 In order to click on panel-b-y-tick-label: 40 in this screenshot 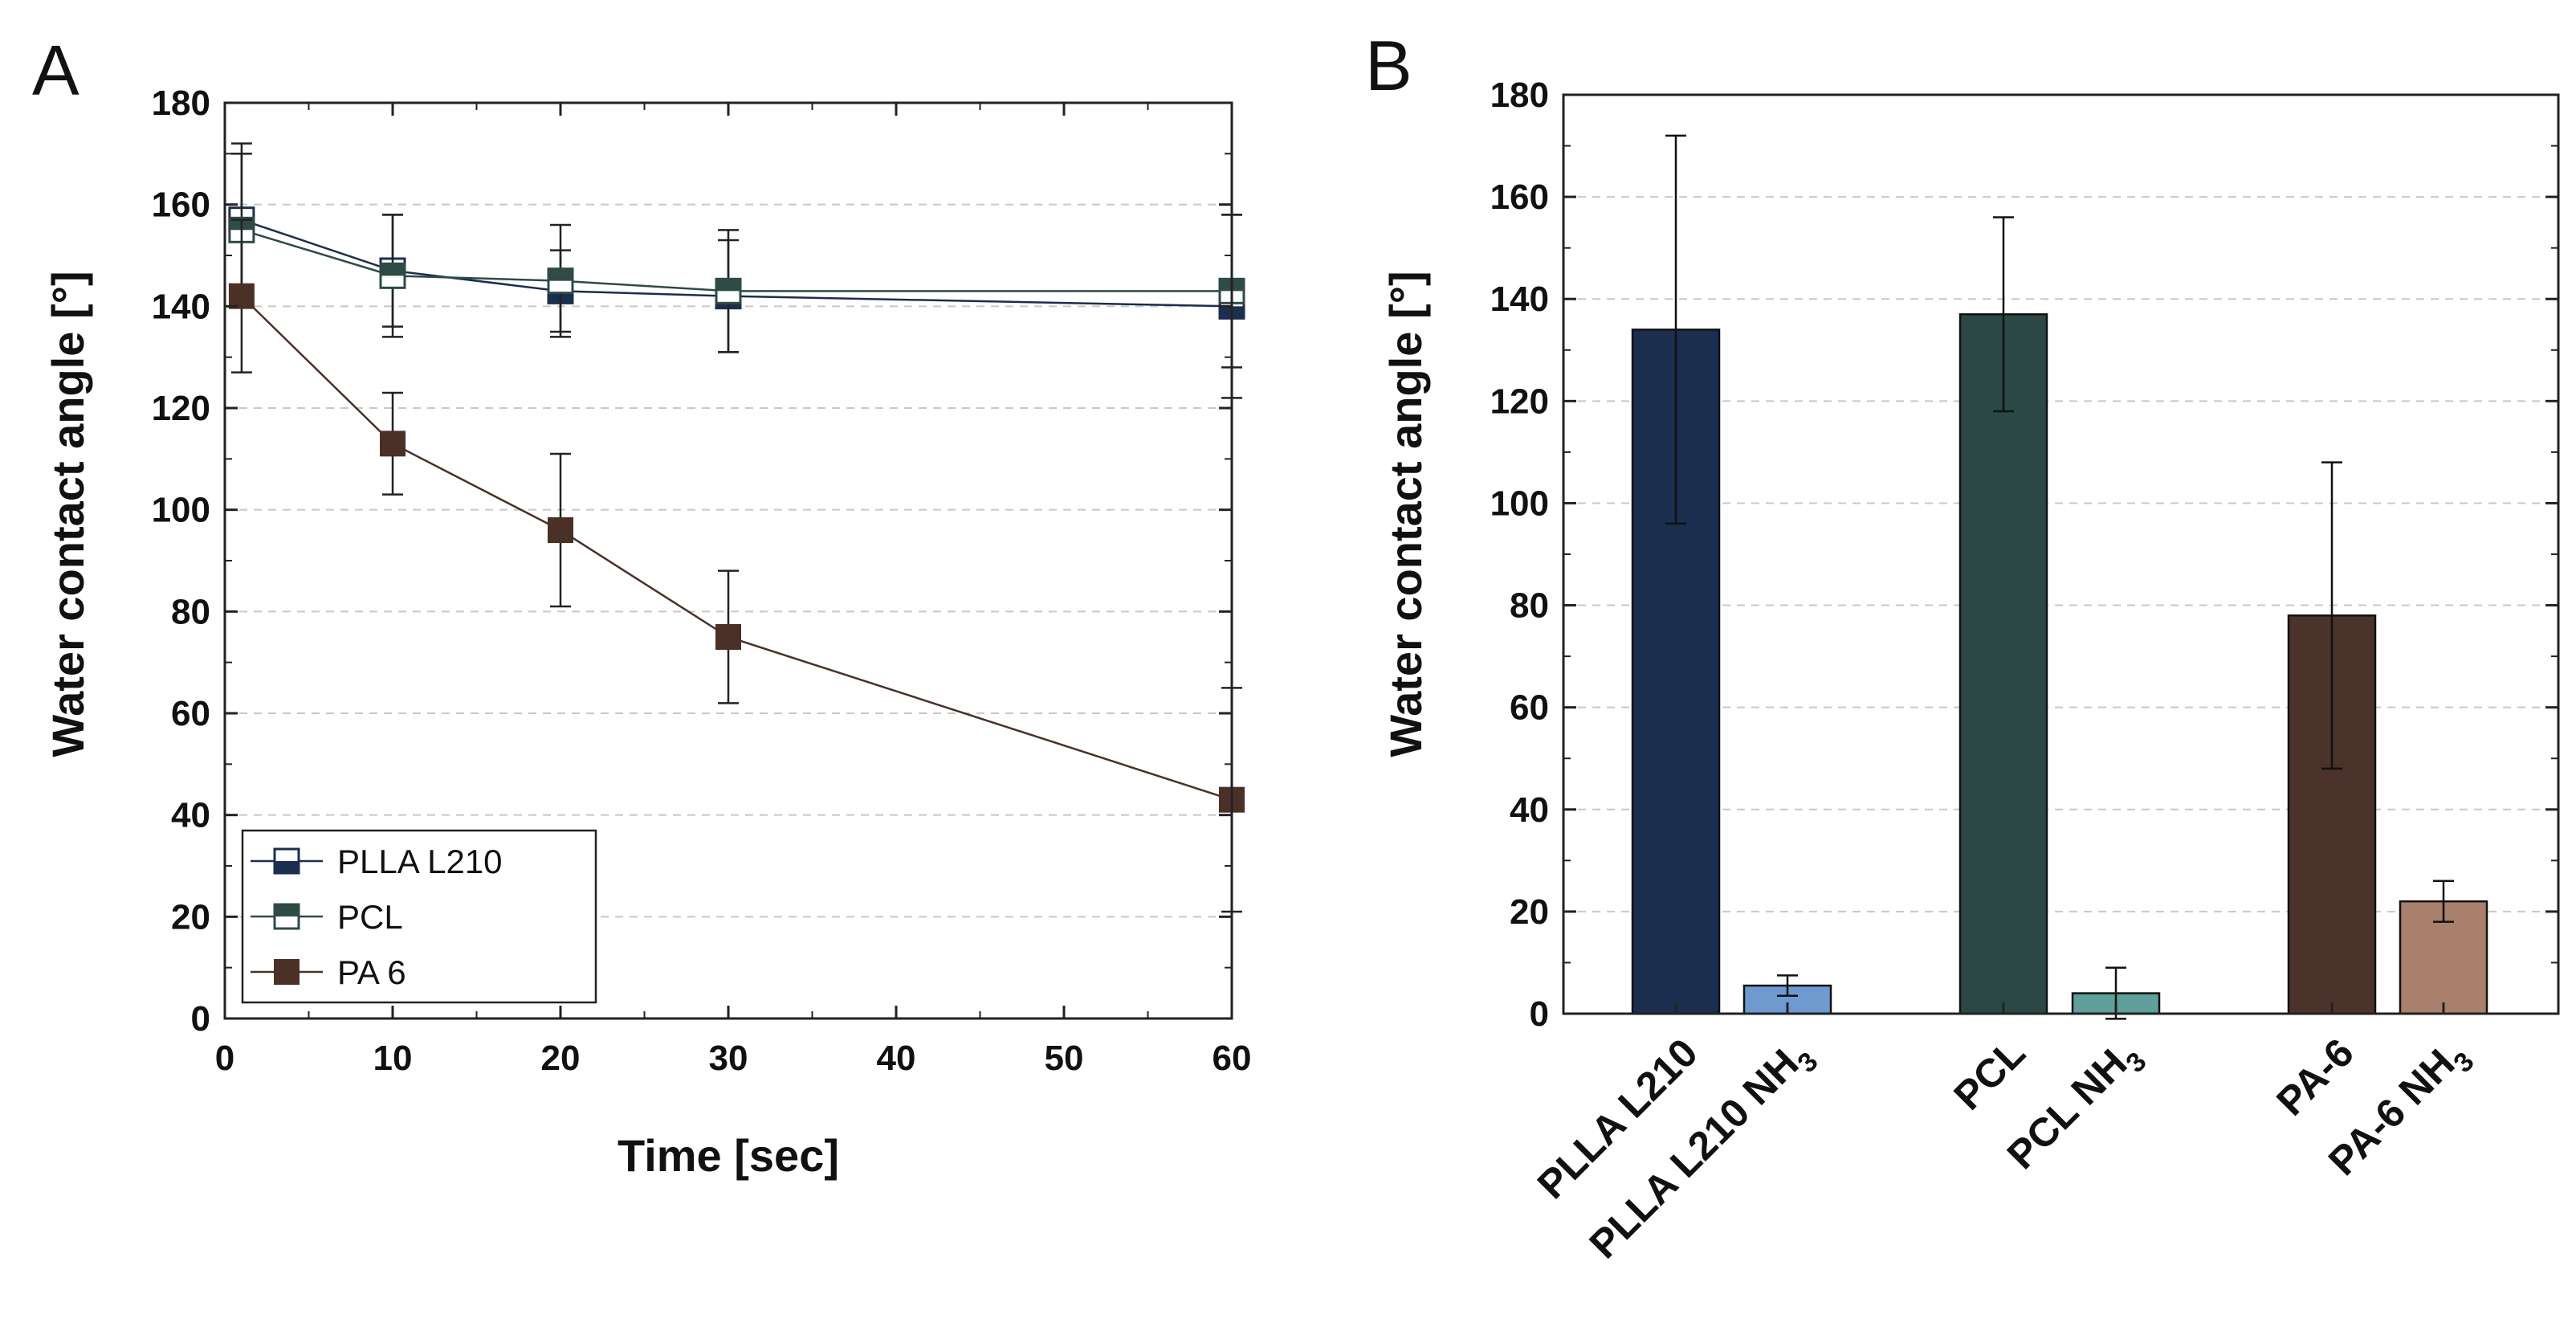, I will do `click(1529, 810)`.